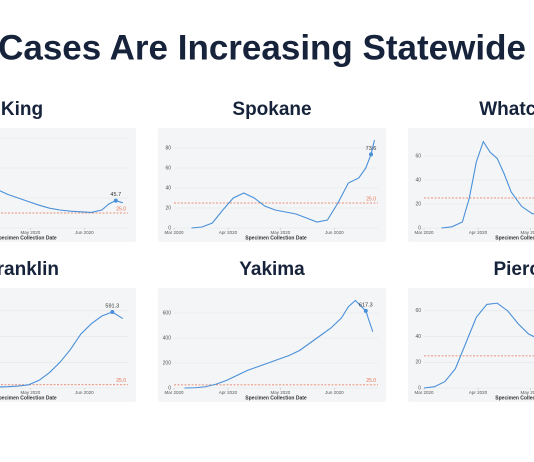 The image size is (534, 462). I want to click on y-tick-label: 600, so click(167, 313).